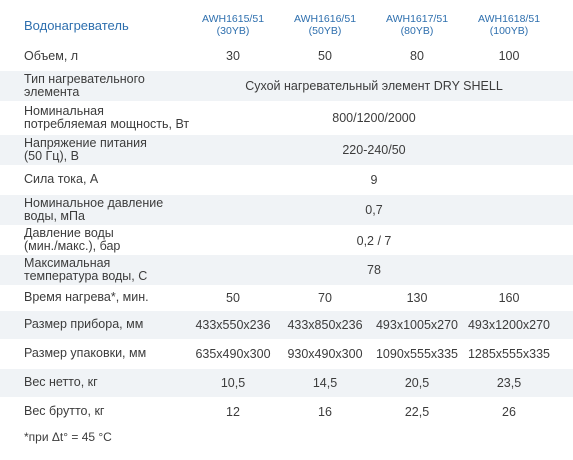 This screenshot has height=460, width=573. I want to click on label-line: (мин./макс.), бар, so click(72, 246).